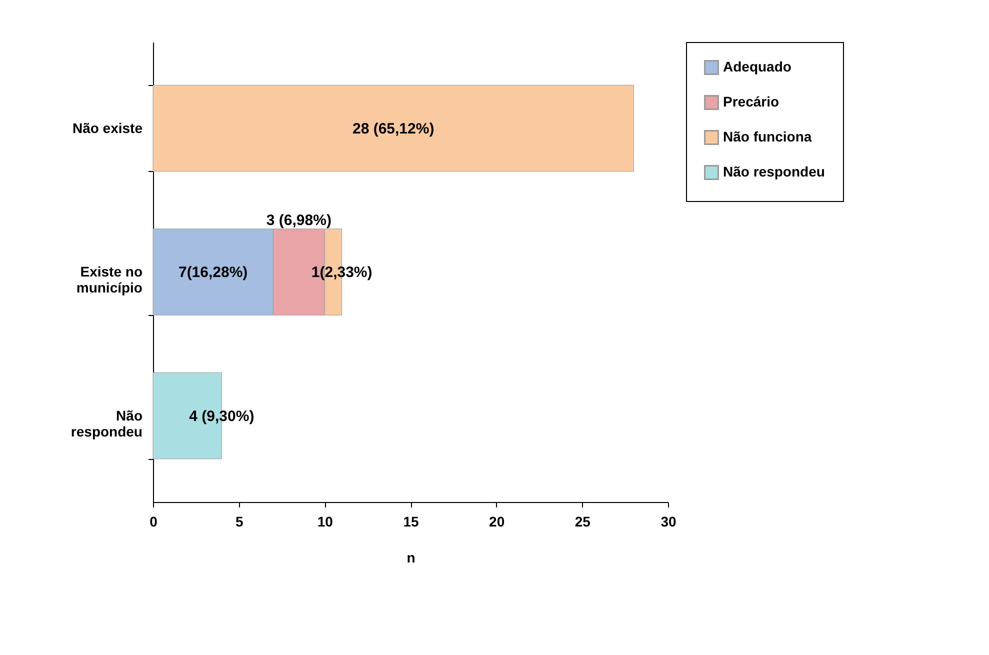 The height and width of the screenshot is (655, 989). I want to click on x-tick-label: 10, so click(325, 522).